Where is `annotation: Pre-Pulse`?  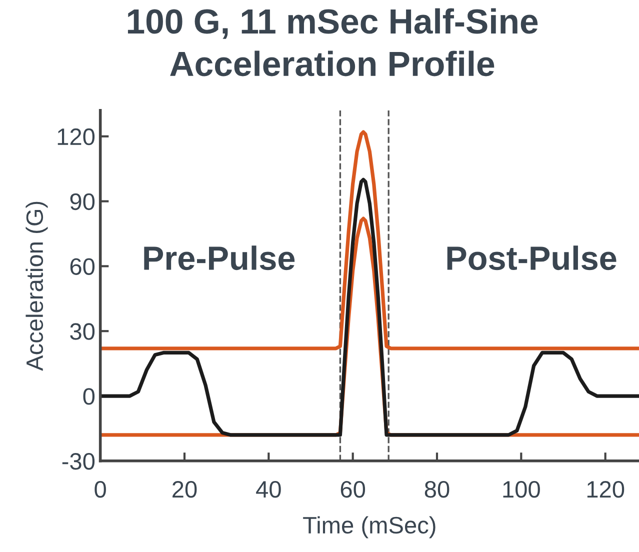
annotation: Pre-Pulse is located at coordinates (219, 258).